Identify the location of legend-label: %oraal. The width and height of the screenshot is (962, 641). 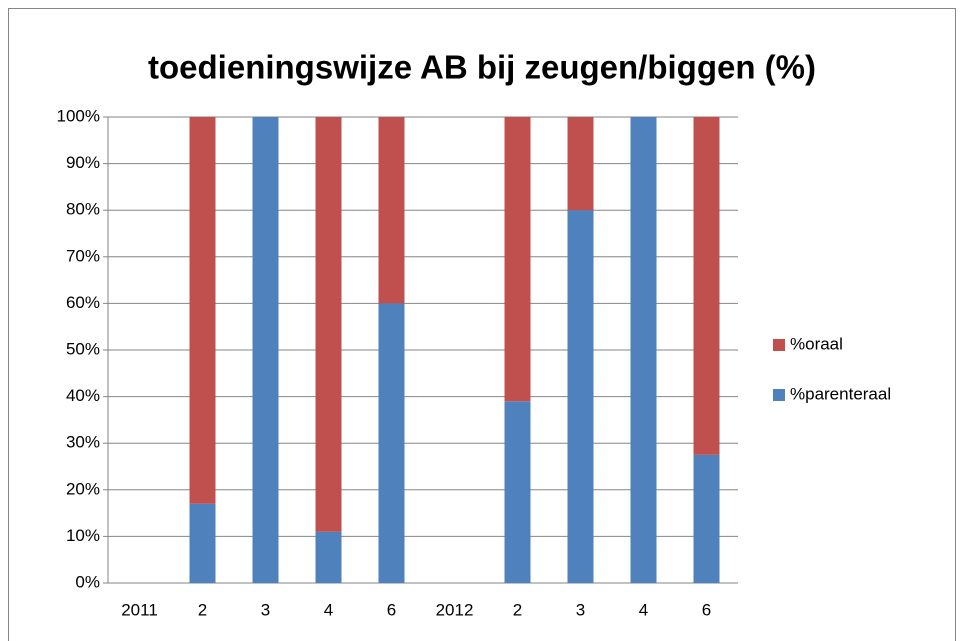
(816, 343).